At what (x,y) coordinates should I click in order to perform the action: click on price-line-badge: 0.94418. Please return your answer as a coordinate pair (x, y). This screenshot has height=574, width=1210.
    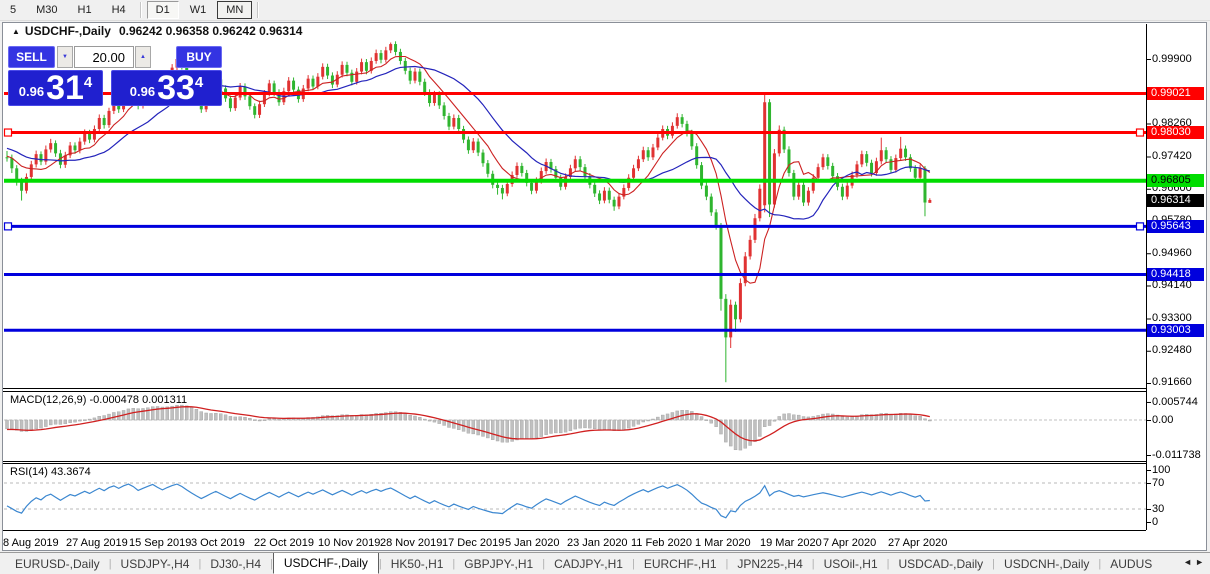
    Looking at the image, I should click on (1175, 275).